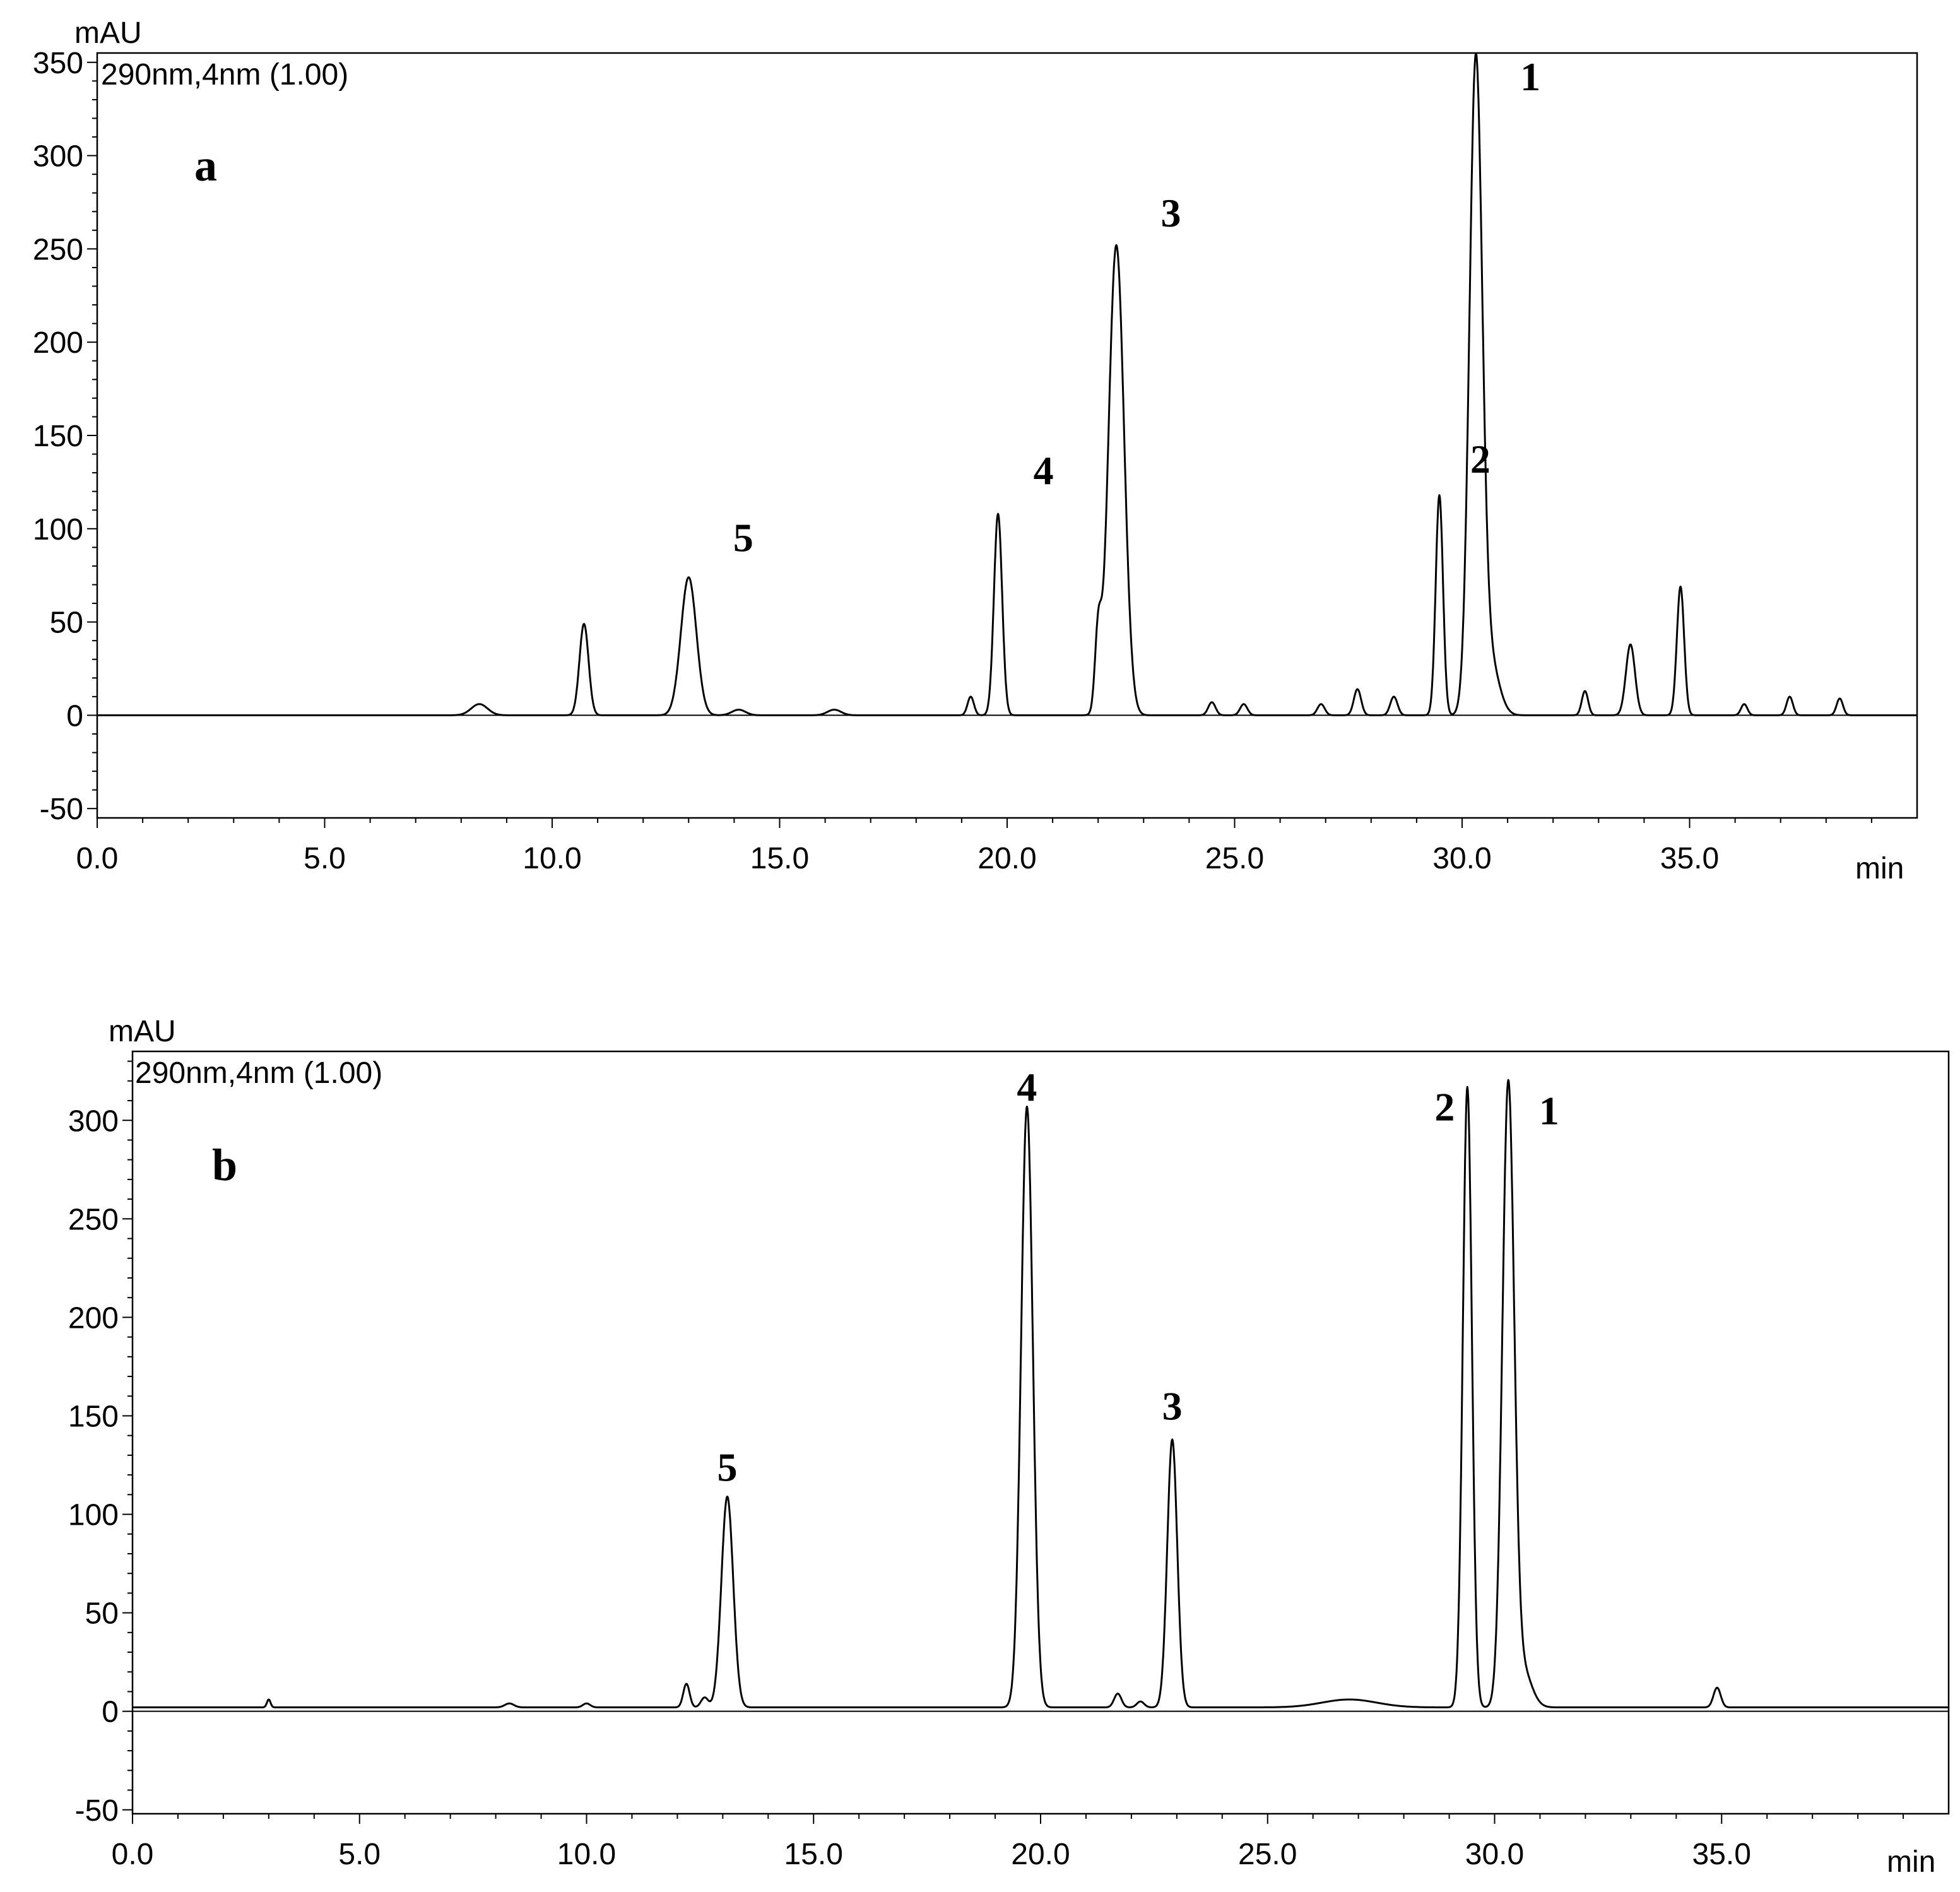  What do you see at coordinates (100, 1444) in the screenshot?
I see `y-axis: -50 0 50 100 150 200 250 300` at bounding box center [100, 1444].